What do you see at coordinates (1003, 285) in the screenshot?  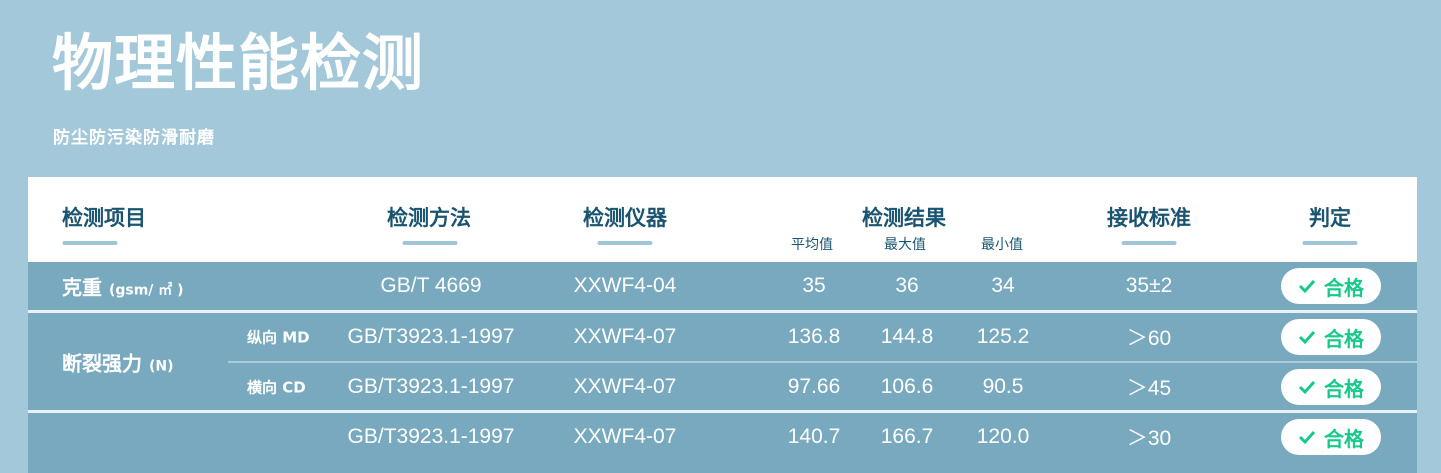 I see `min-cell: 34` at bounding box center [1003, 285].